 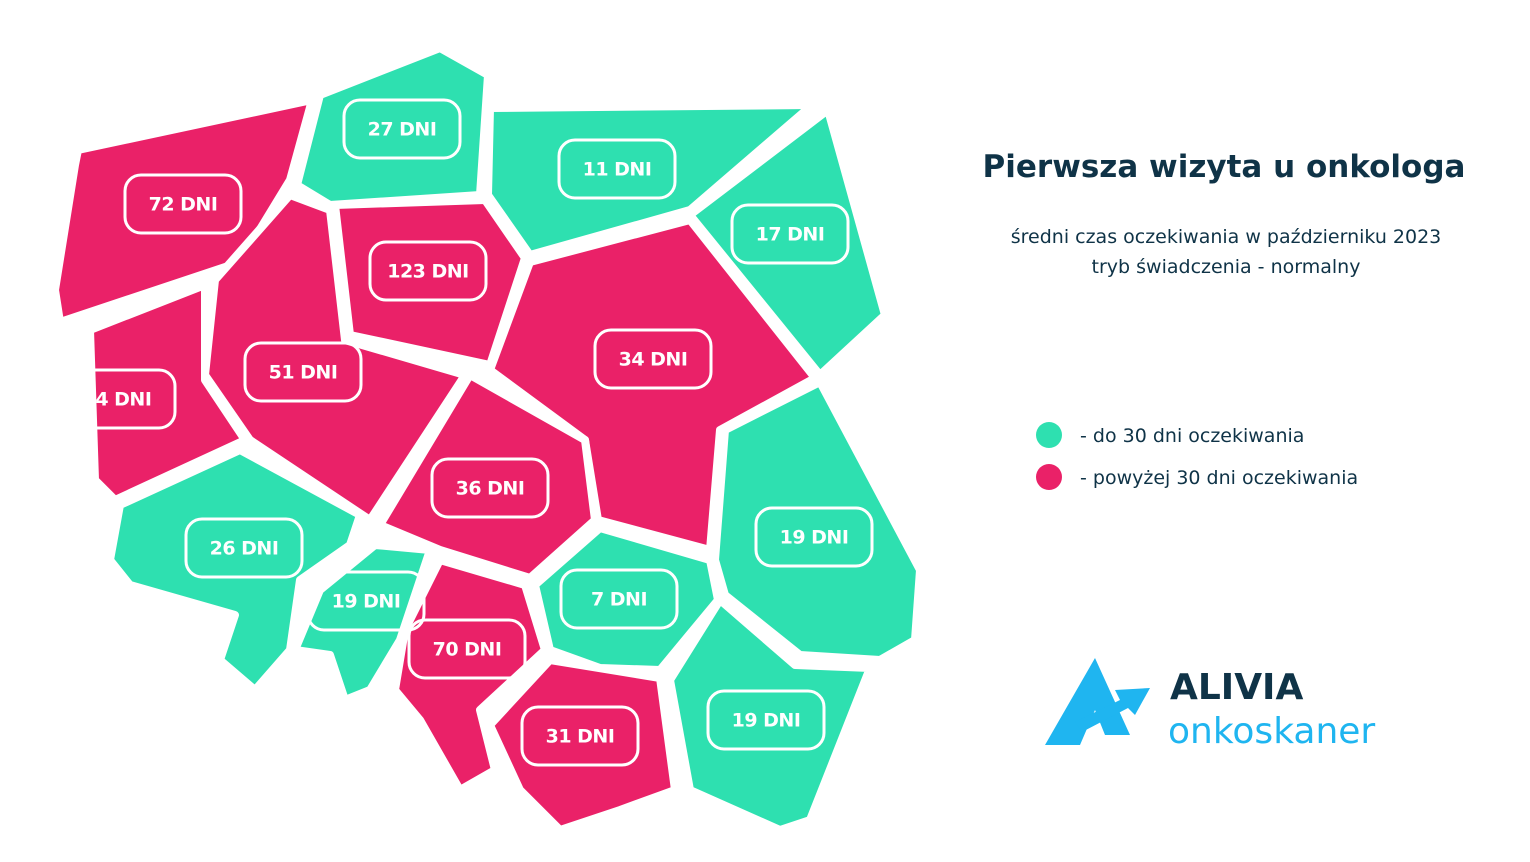 I want to click on logo-brand: ALIVIA, so click(x=1236, y=687).